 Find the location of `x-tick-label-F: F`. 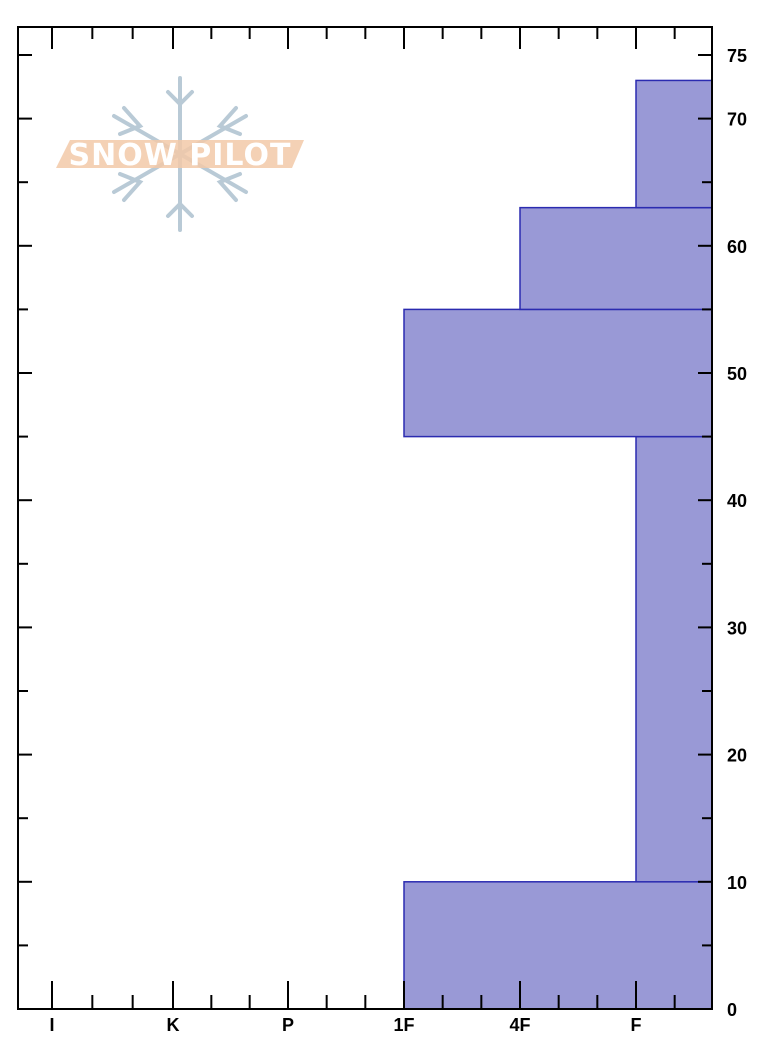

x-tick-label-F: F is located at coordinates (636, 1025).